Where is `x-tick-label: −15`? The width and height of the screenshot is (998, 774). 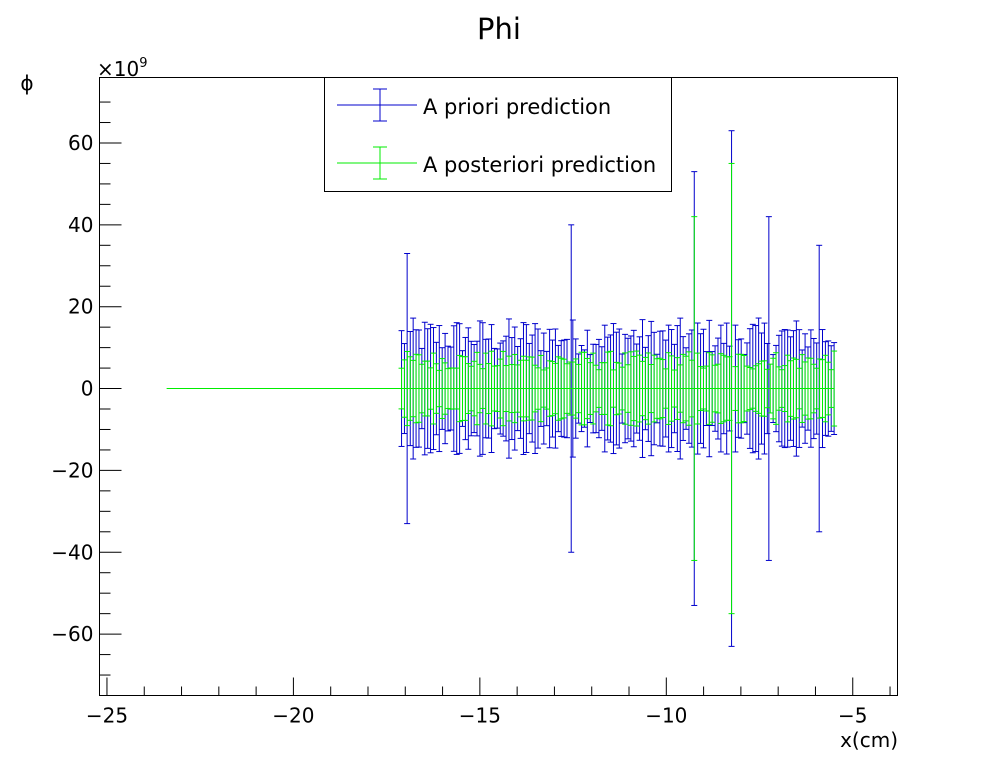
x-tick-label: −15 is located at coordinates (480, 716).